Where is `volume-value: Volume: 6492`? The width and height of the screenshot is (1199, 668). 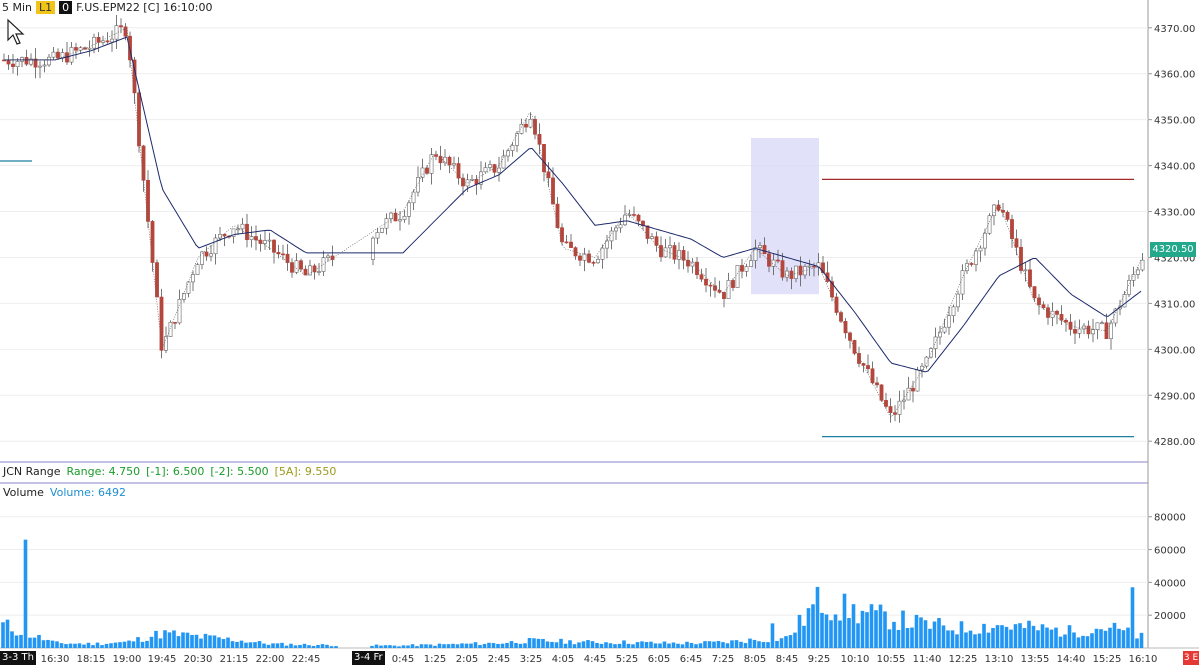
volume-value: Volume: 6492 is located at coordinates (88, 492).